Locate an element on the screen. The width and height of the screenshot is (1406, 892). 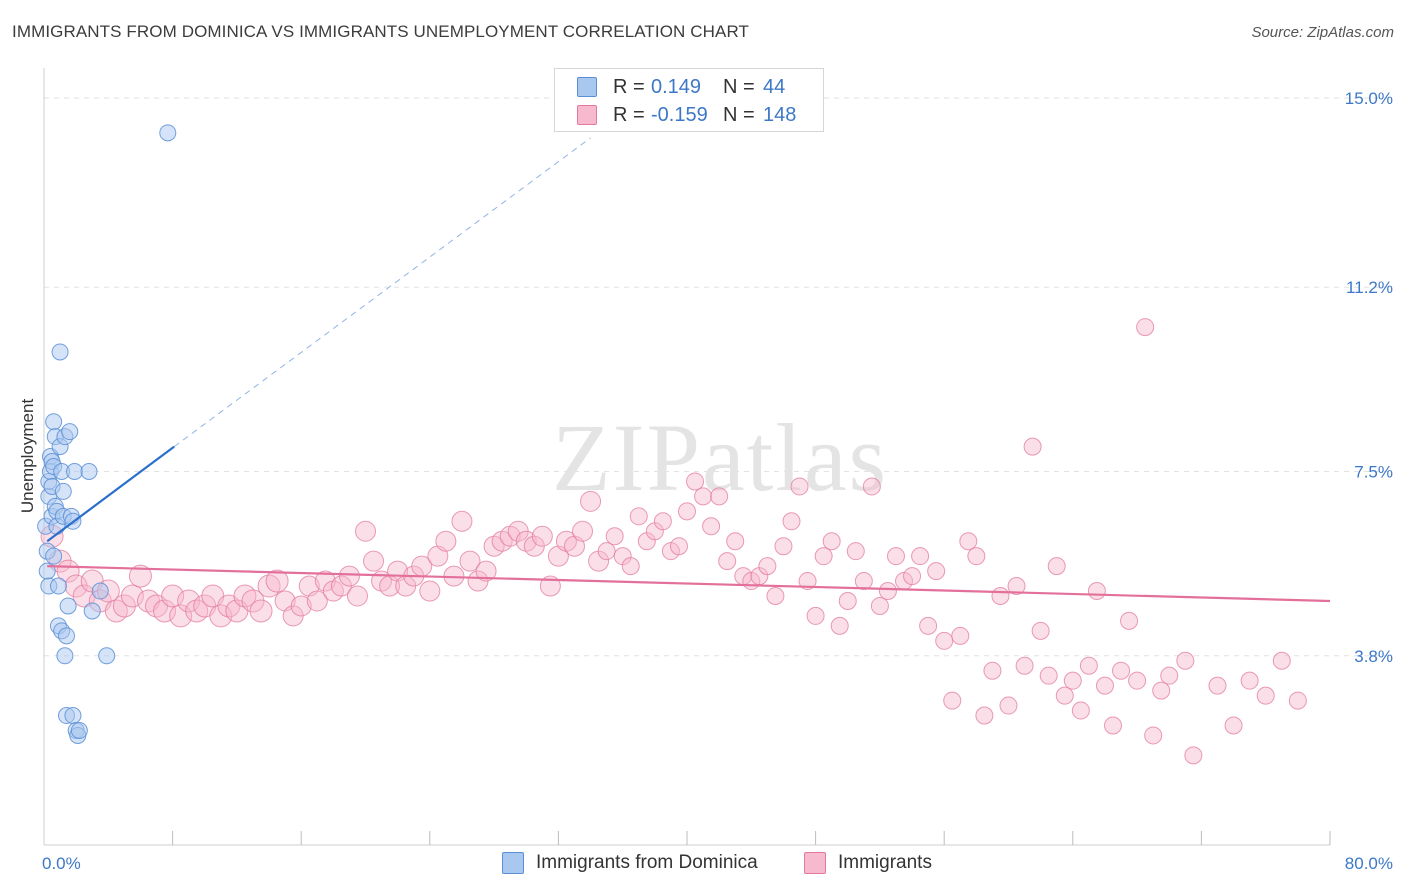
series-legend: Immigrants from Dominica Immigrants is located at coordinates (703, 865).